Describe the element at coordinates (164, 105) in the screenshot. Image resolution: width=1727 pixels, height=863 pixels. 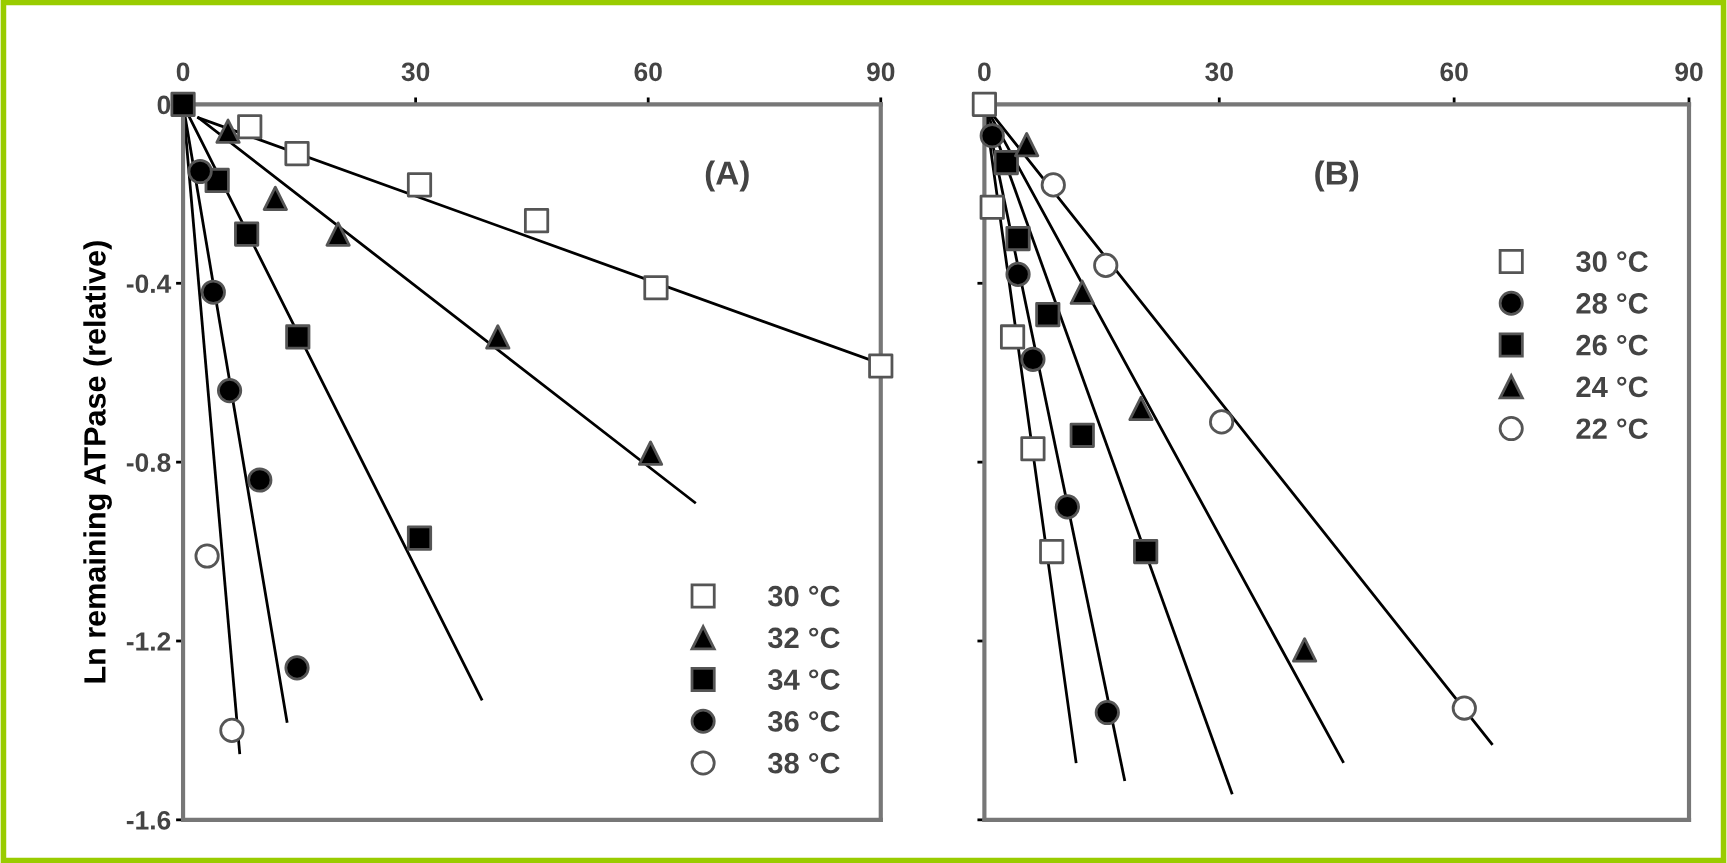
I see `y-tick-label: 0` at that location.